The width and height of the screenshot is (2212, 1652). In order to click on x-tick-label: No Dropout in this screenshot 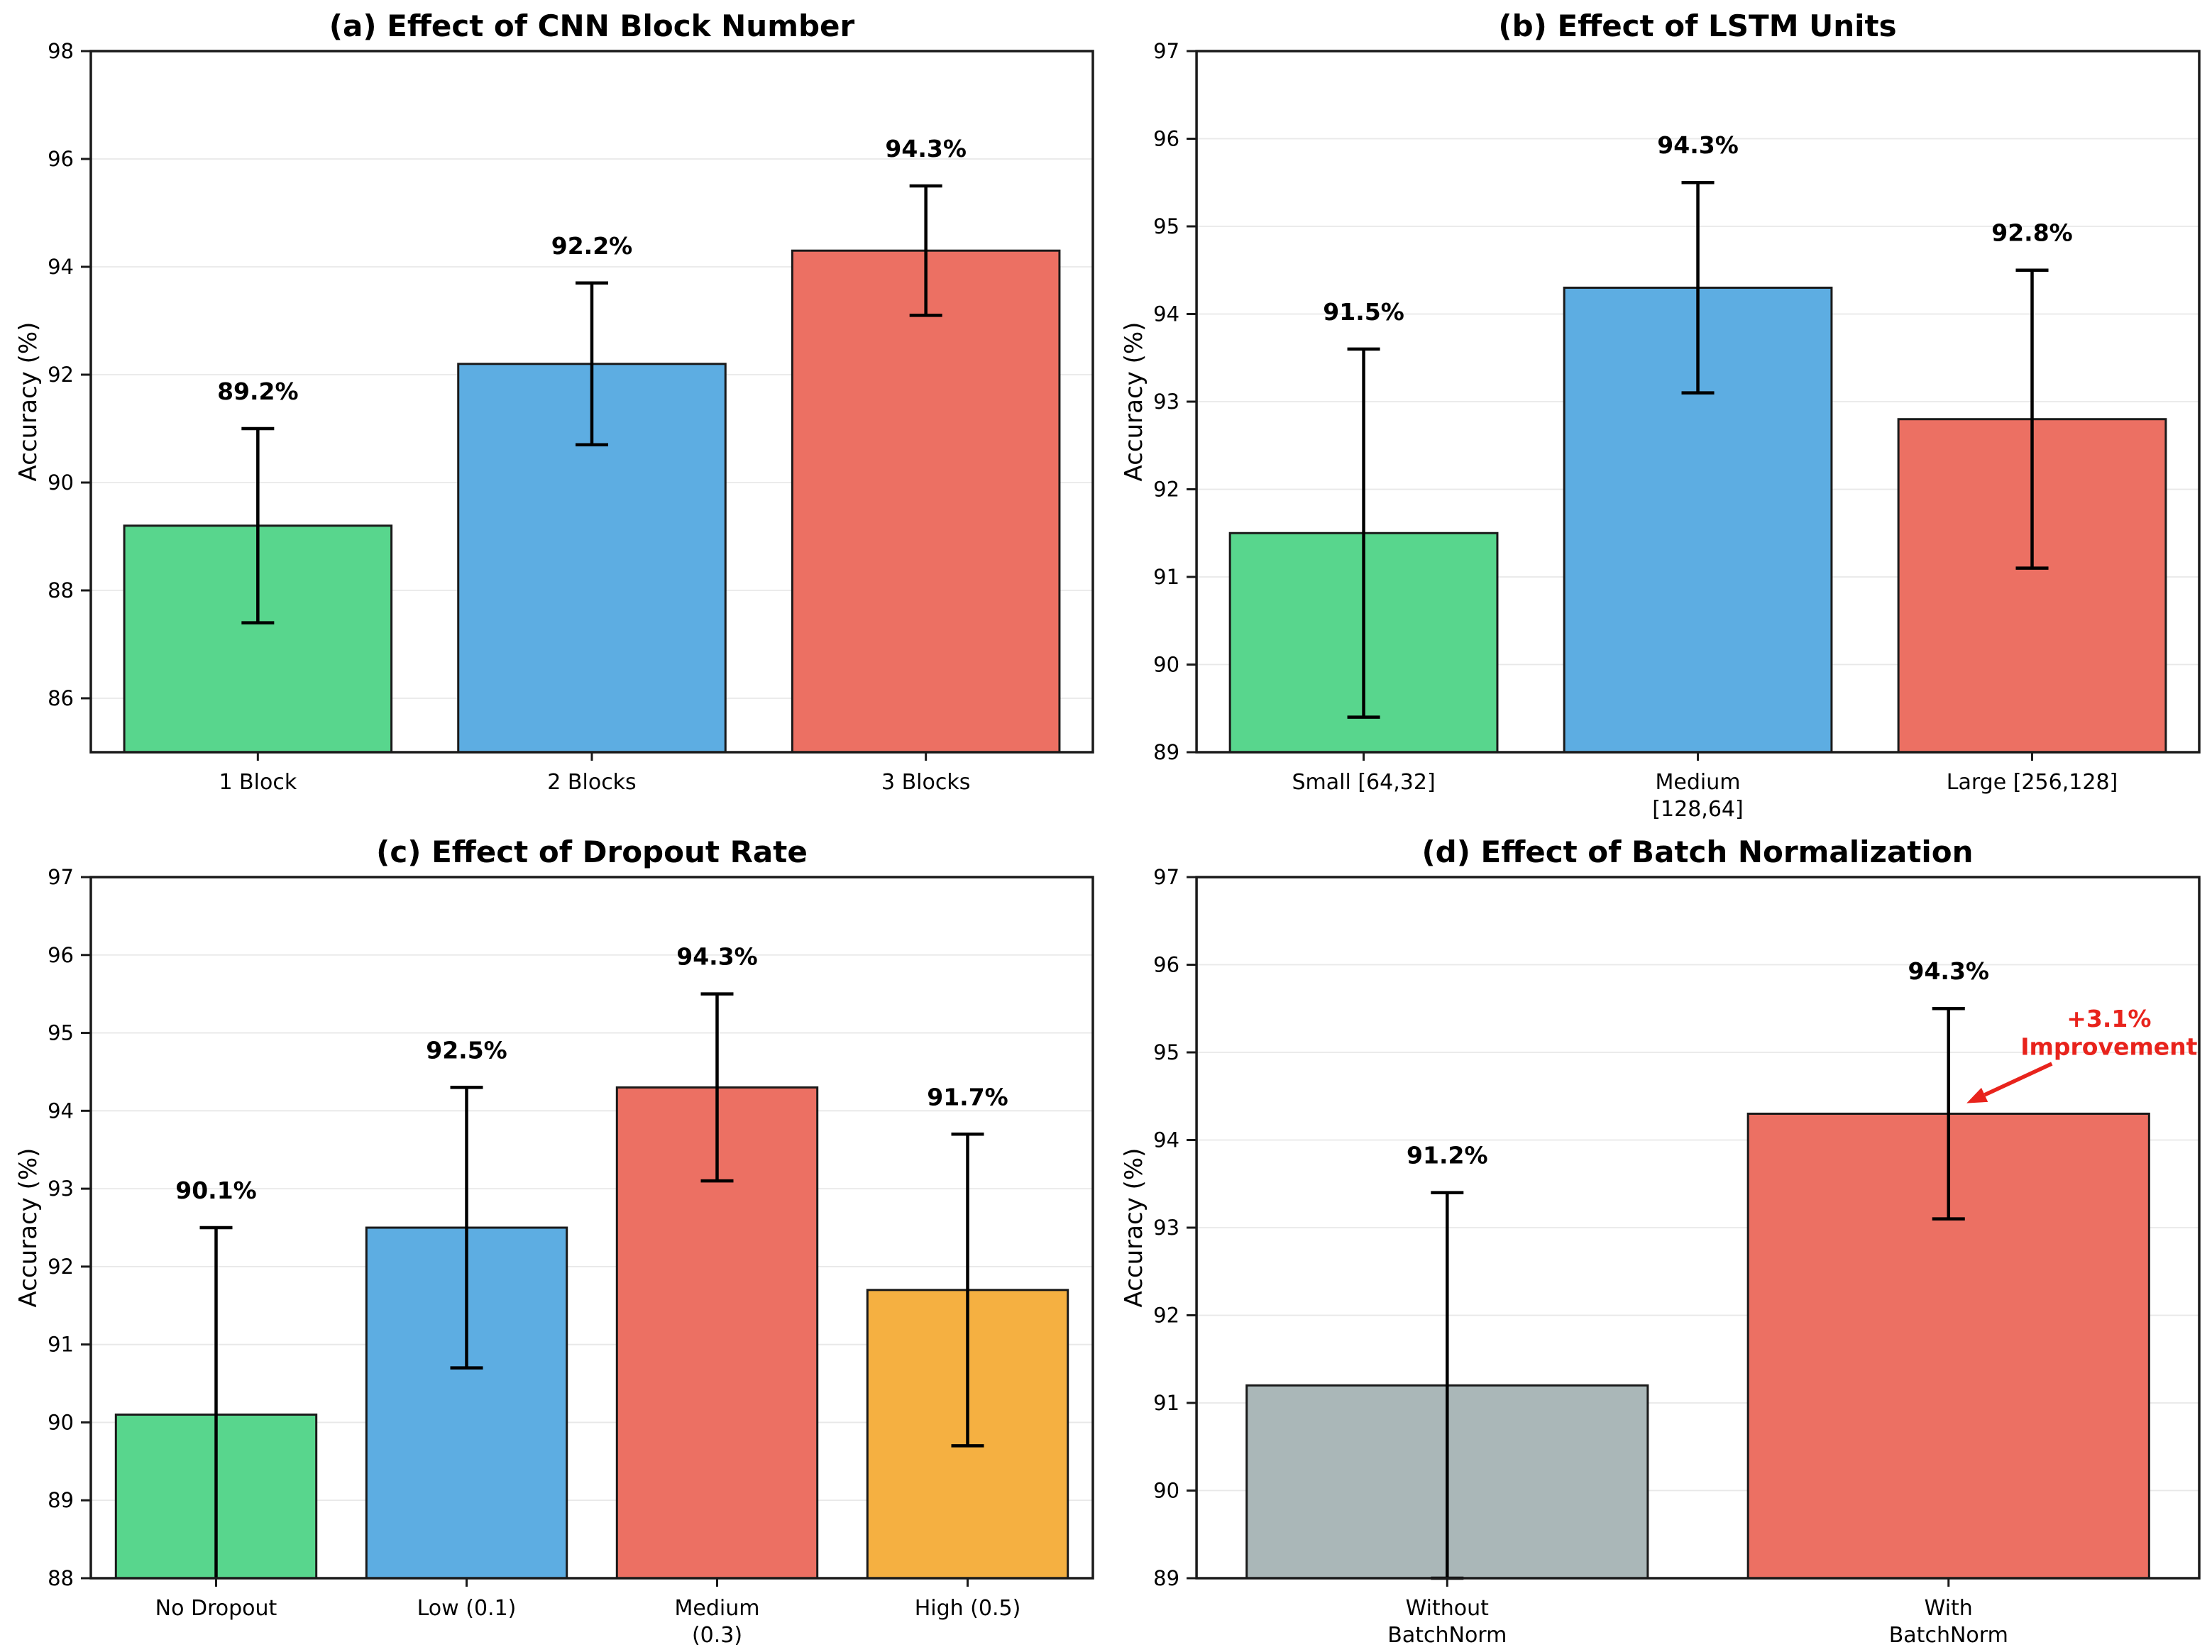, I will do `click(216, 1608)`.